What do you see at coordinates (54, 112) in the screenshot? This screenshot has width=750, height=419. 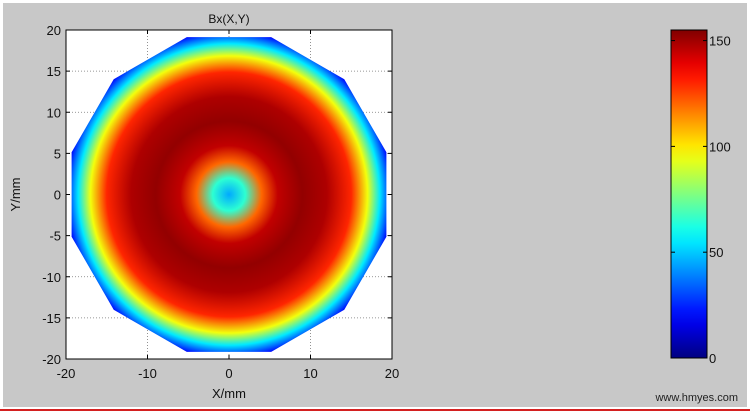 I see `y-tick-label: 10` at bounding box center [54, 112].